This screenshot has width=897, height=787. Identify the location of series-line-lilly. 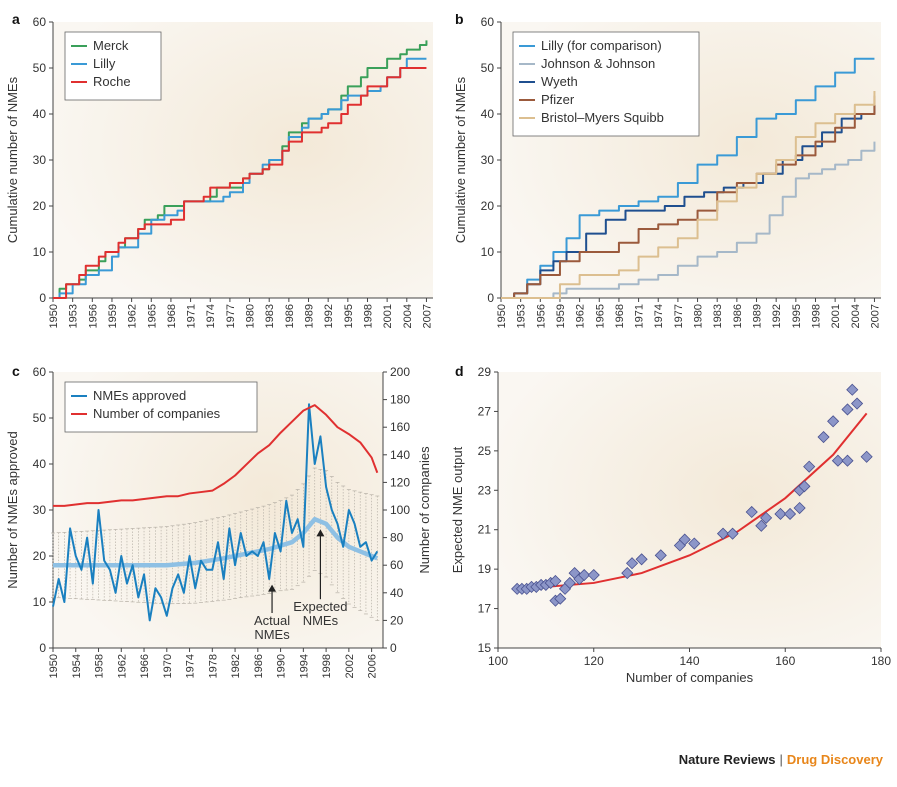
(688, 178).